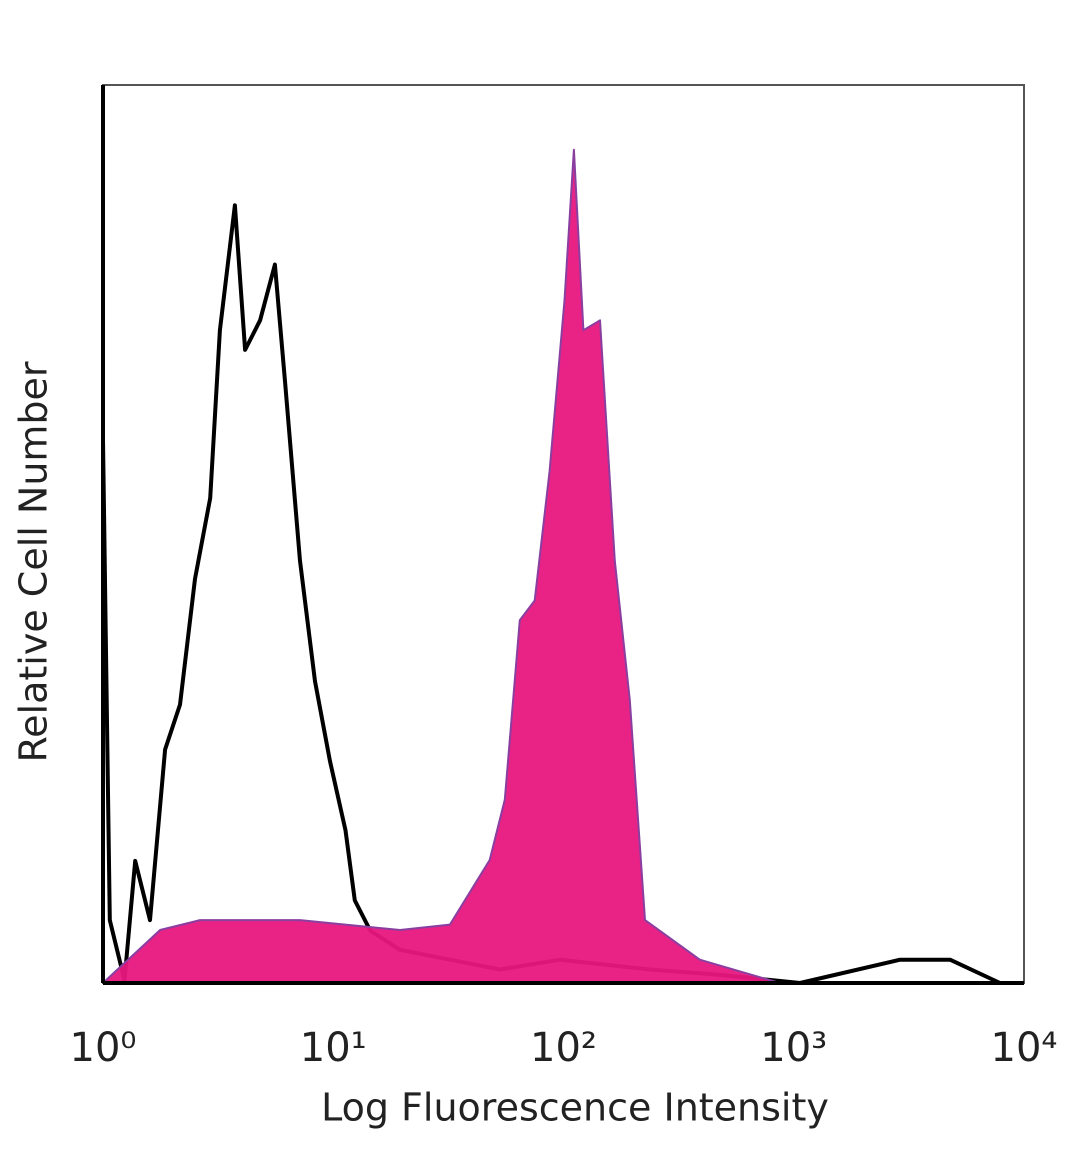 Image resolution: width=1080 pixels, height=1173 pixels. I want to click on x-tick-label: 10³, so click(793, 1048).